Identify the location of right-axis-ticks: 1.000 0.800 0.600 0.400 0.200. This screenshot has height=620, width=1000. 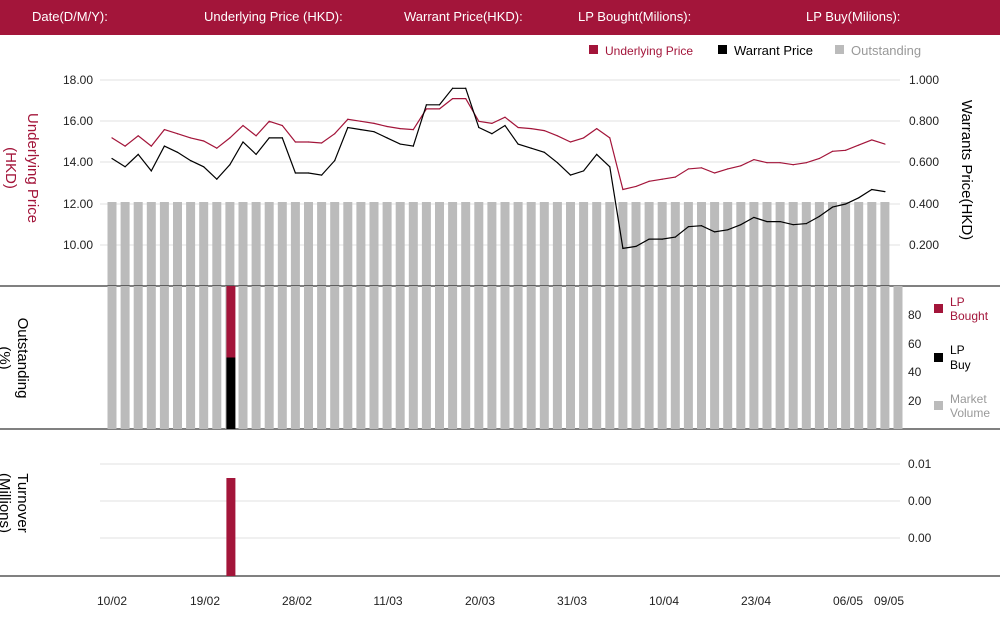
(924, 162).